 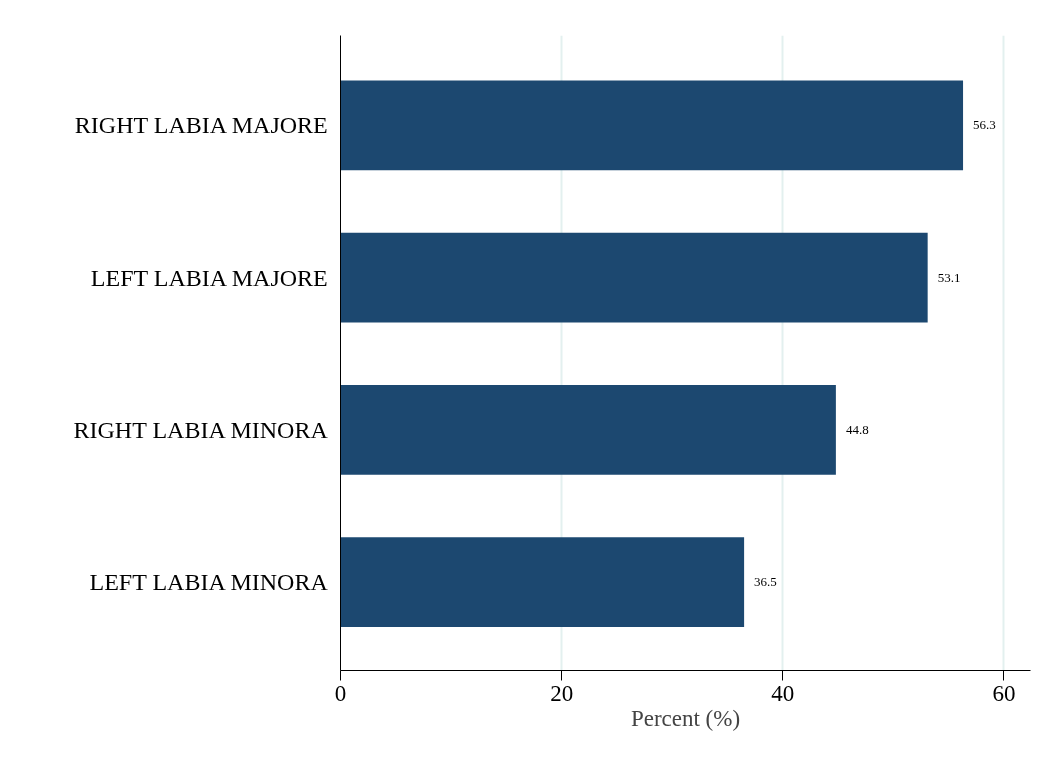 I want to click on y-tick-label: LEFT LABIA MAJORE, so click(x=209, y=277).